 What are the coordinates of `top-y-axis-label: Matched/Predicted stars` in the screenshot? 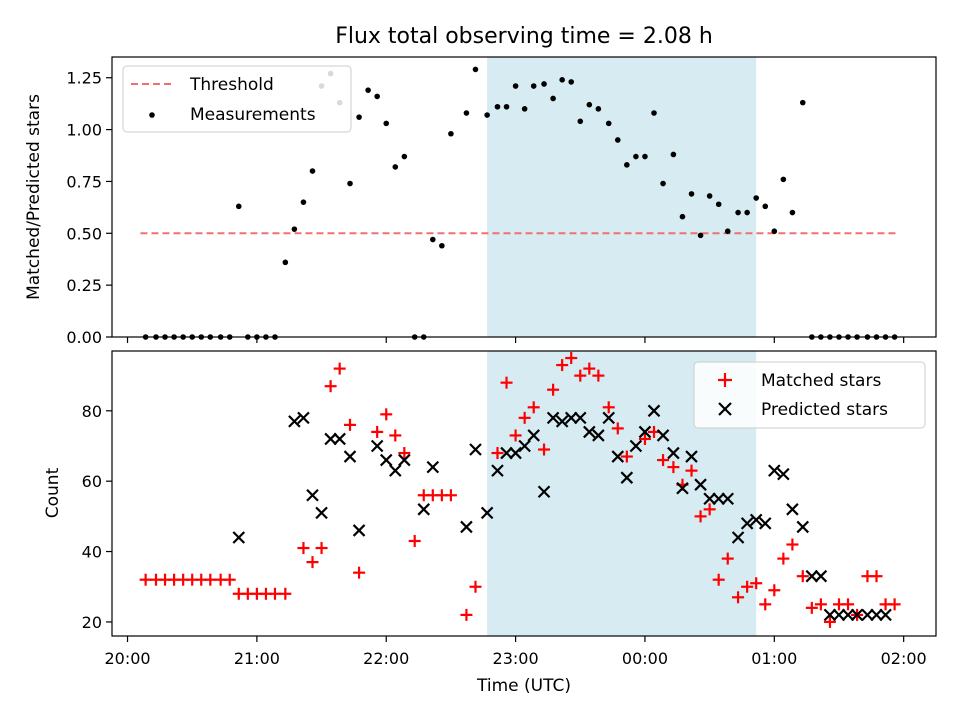 It's located at (34, 197).